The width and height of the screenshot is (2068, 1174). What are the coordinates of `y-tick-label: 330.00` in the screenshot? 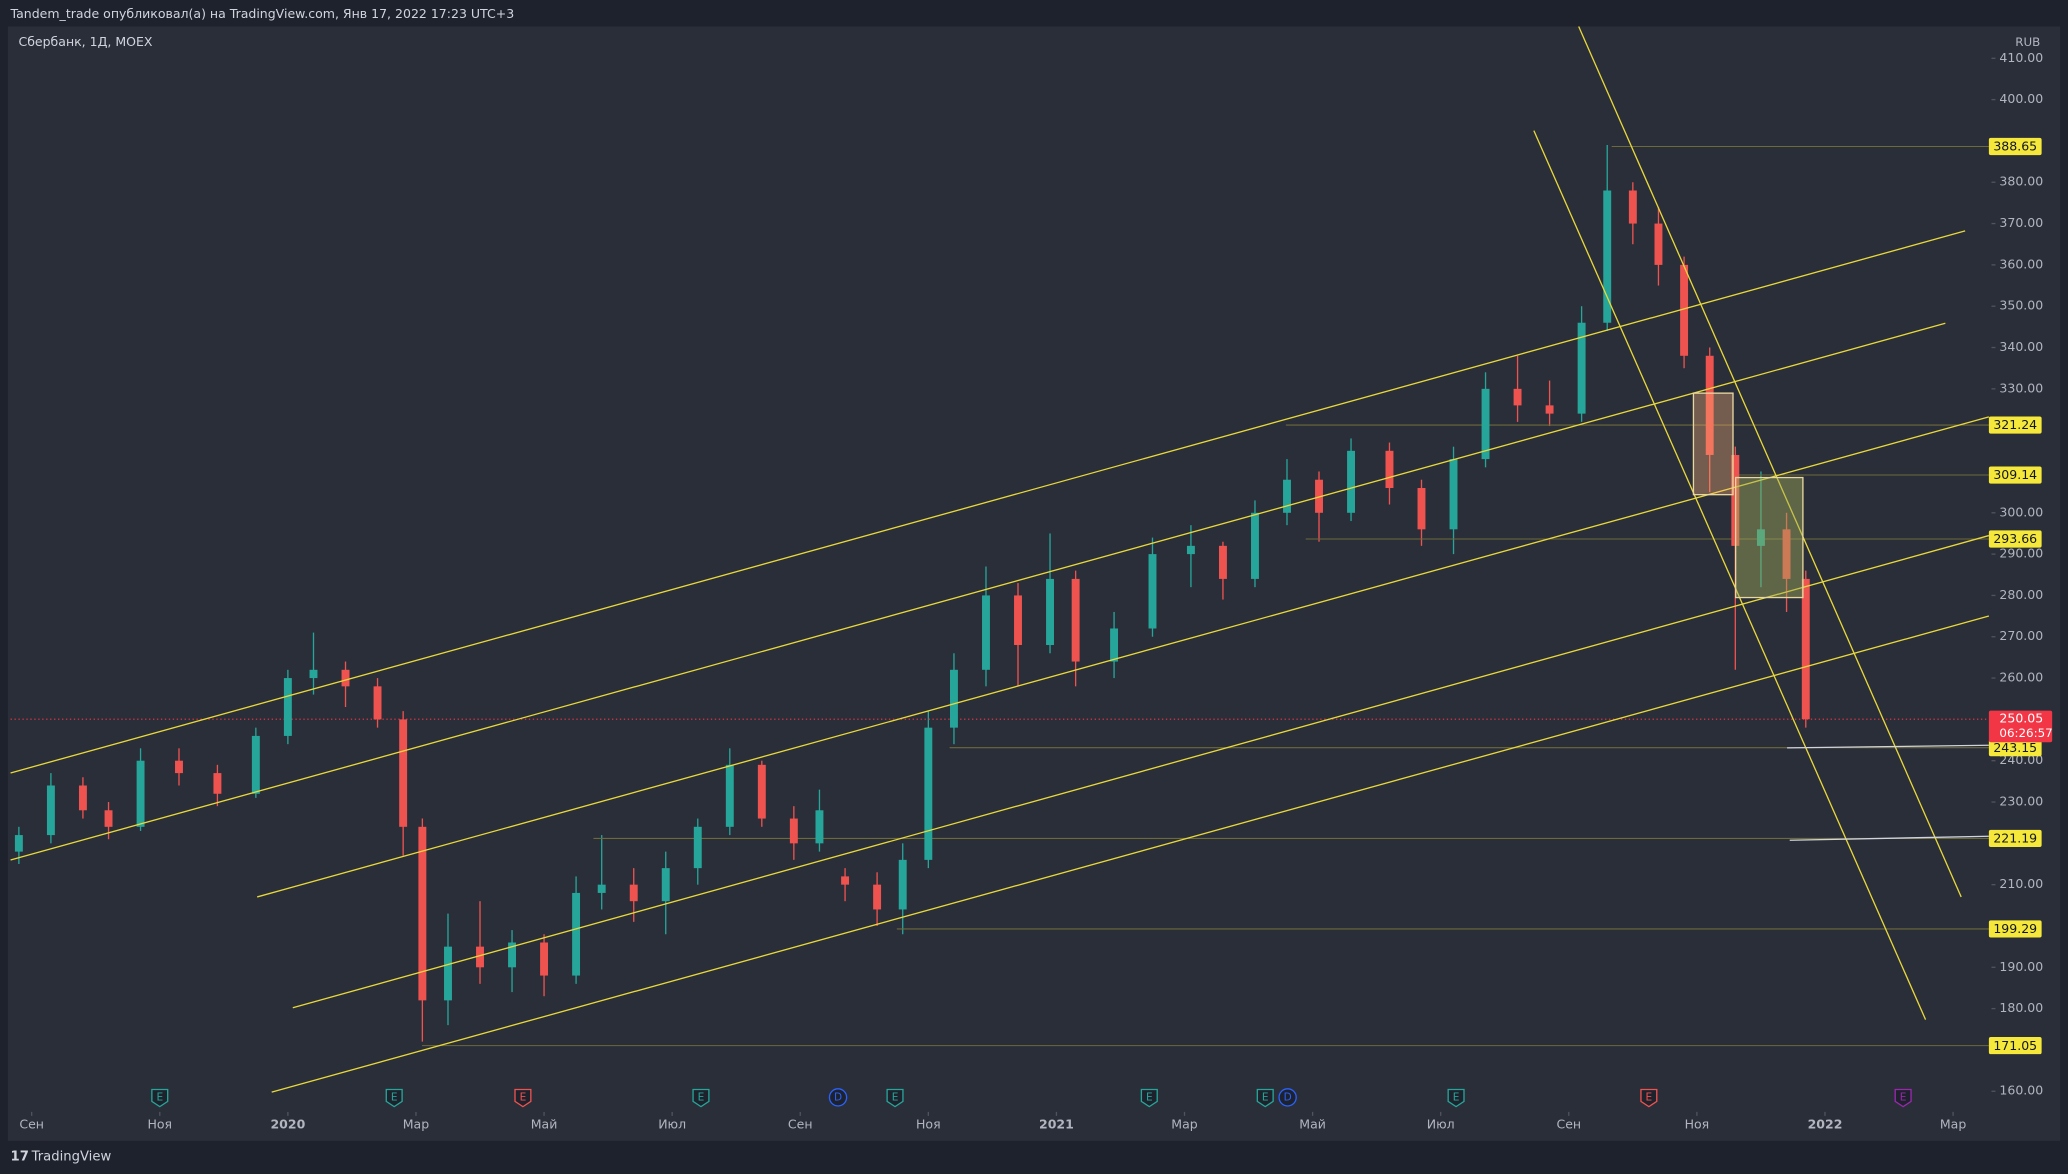 It's located at (2021, 387).